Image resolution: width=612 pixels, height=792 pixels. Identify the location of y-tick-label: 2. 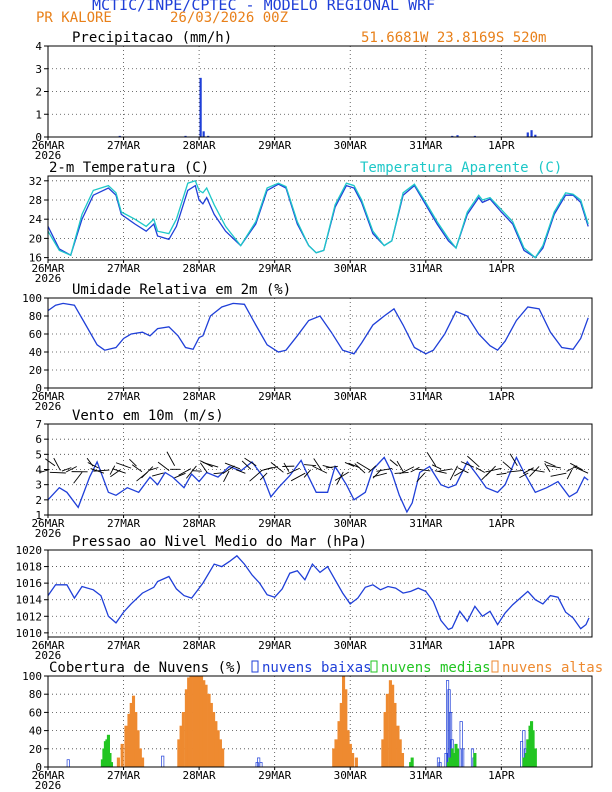
(38, 92).